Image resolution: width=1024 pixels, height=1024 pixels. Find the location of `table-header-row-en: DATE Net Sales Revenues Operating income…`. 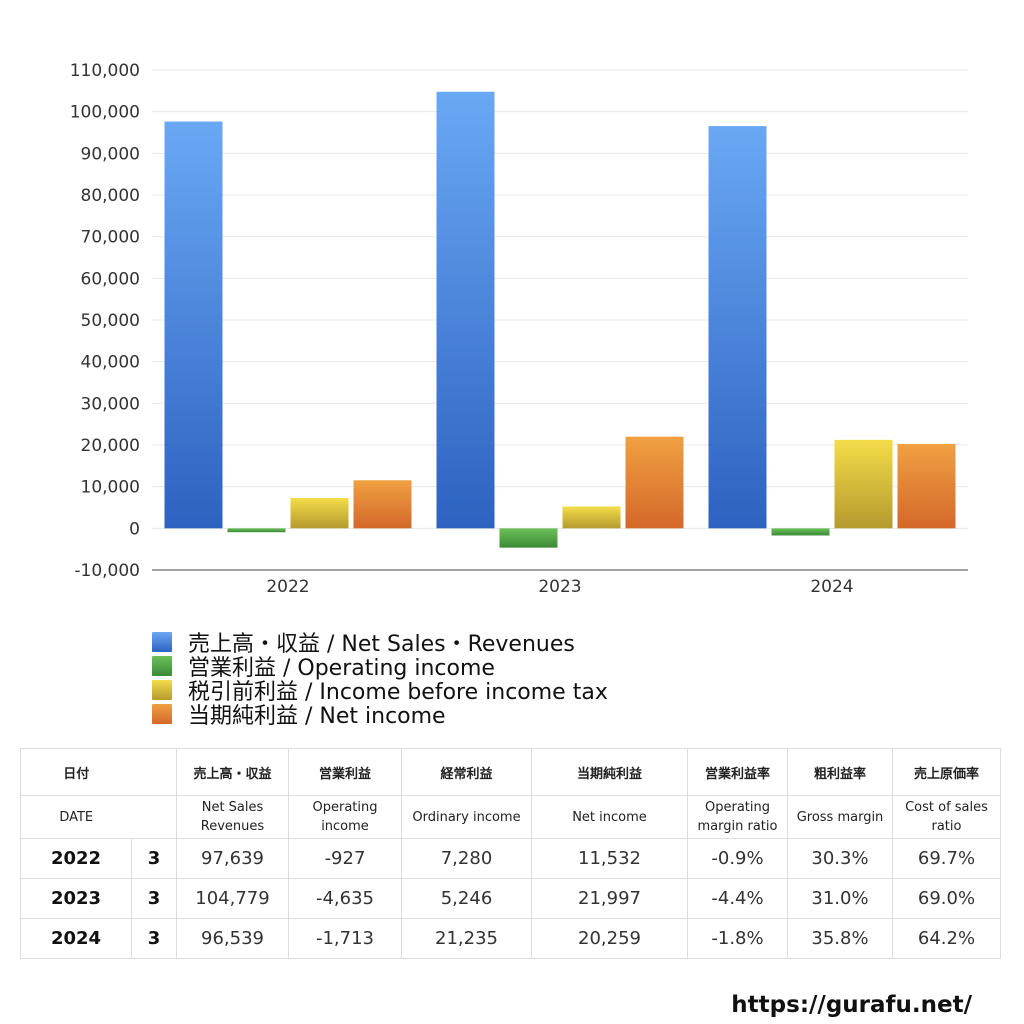

table-header-row-en: DATE Net Sales Revenues Operating income… is located at coordinates (510, 817).